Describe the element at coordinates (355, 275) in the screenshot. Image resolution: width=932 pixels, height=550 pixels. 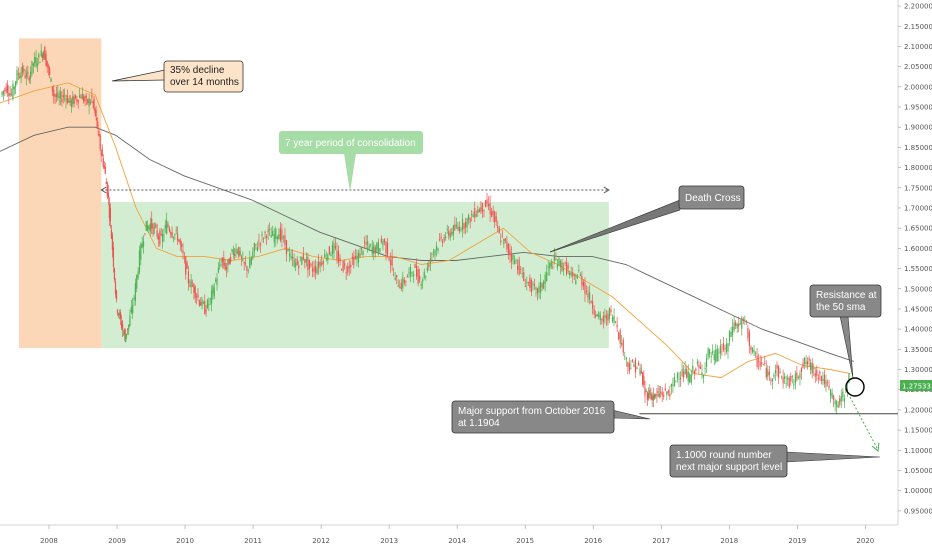
I see `consolidation-zone` at that location.